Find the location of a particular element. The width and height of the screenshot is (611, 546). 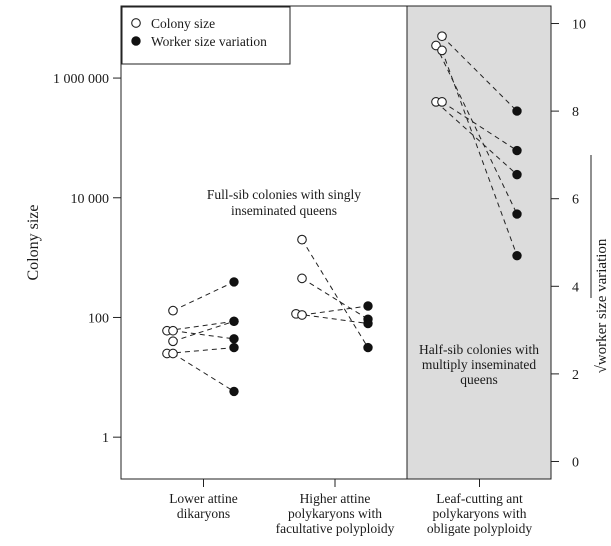

category-label: facultative polyploidy is located at coordinates (335, 528).